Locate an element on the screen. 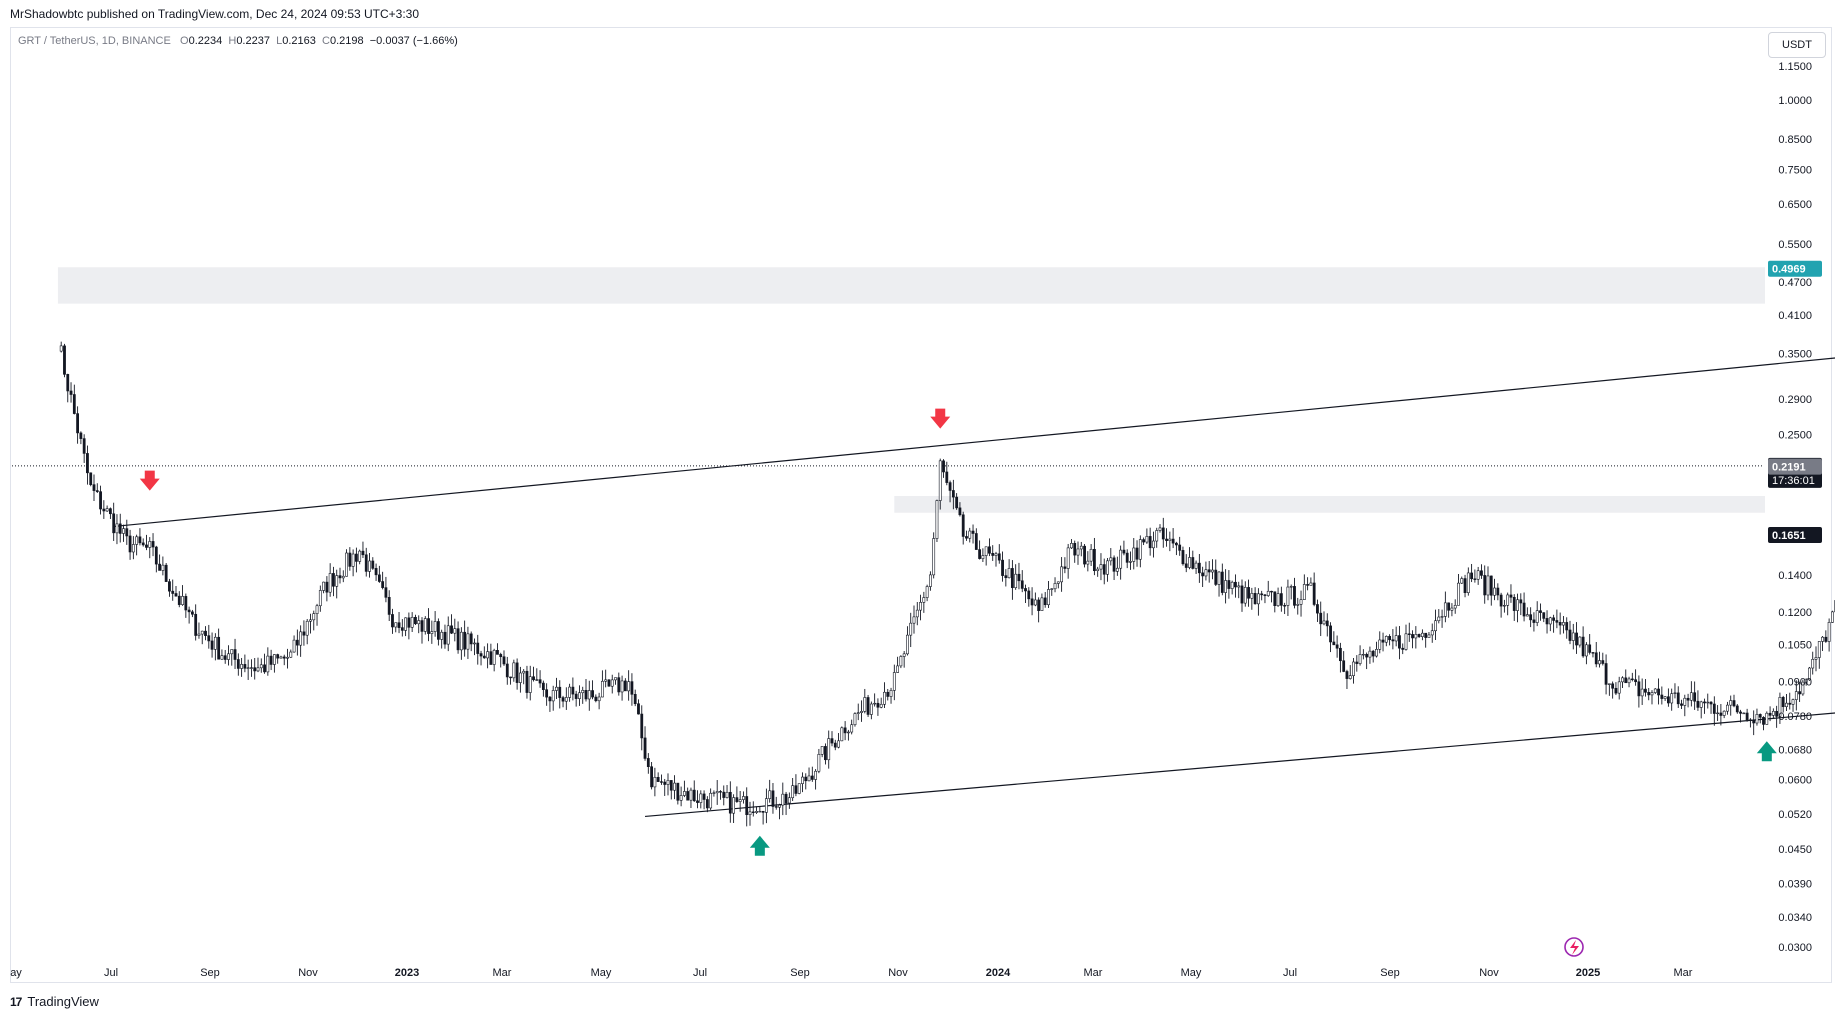 This screenshot has height=1018, width=1835. y-tick-label: 0.0340 is located at coordinates (1795, 918).